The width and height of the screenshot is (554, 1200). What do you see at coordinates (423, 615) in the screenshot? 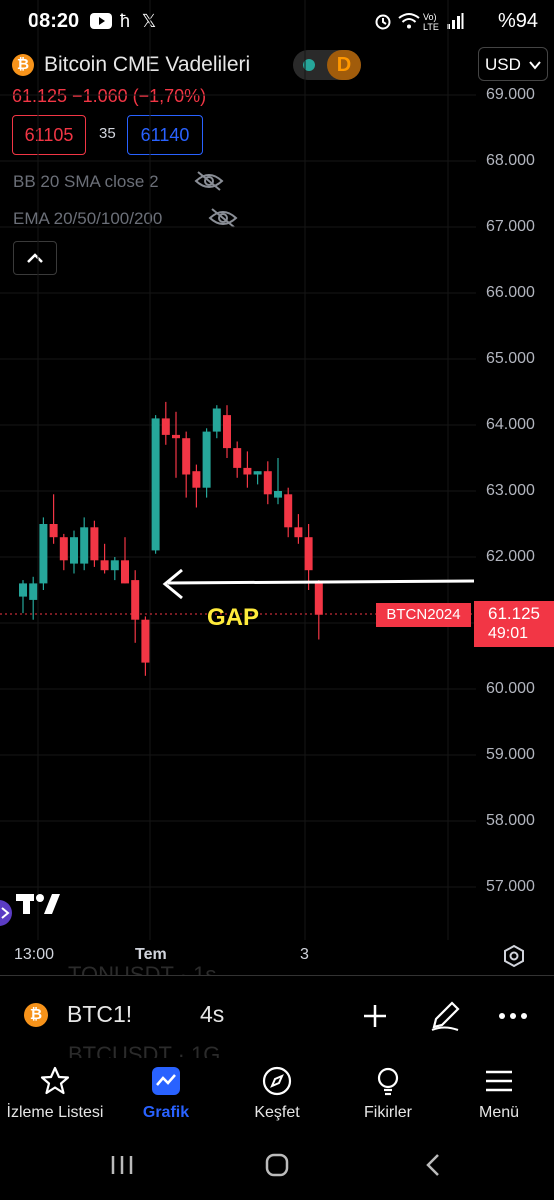
I see `symbol-price-tag: BTCN2024` at bounding box center [423, 615].